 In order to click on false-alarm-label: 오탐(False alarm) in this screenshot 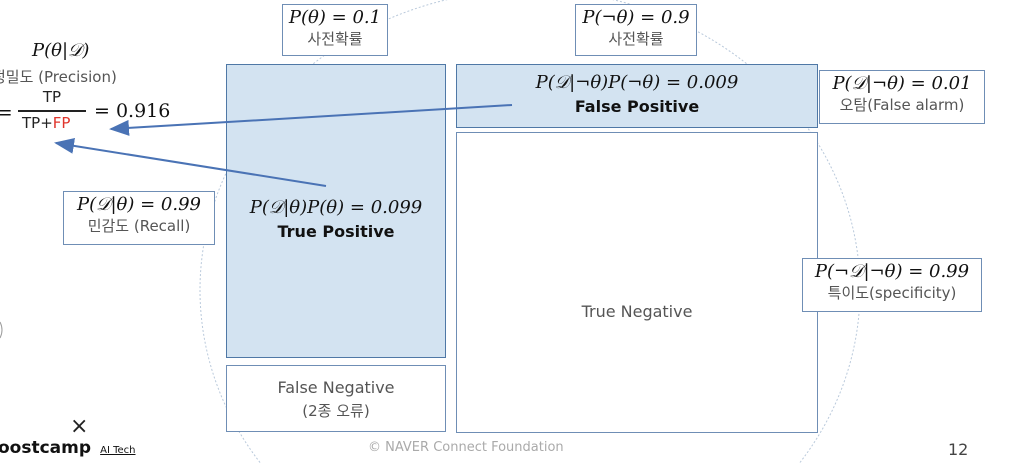, I will do `click(902, 105)`.